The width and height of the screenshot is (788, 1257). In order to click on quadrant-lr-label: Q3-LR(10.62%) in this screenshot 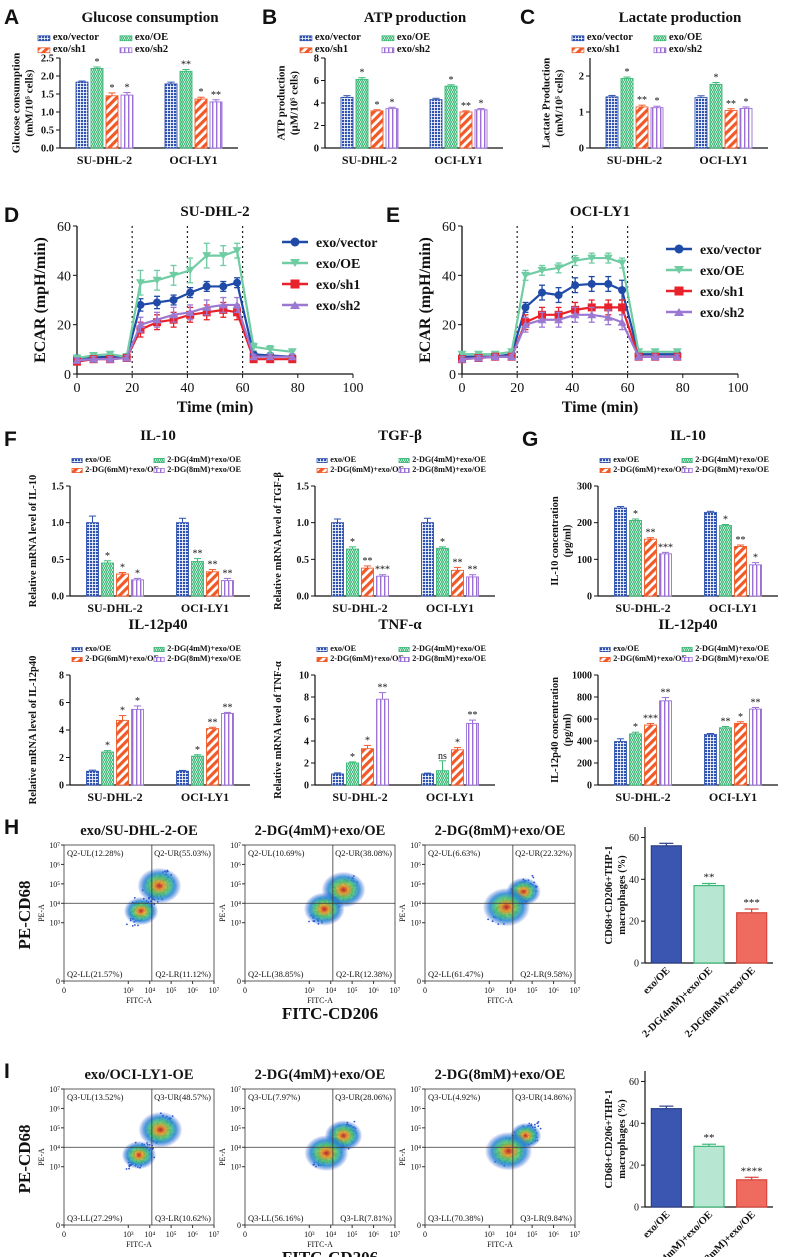, I will do `click(183, 1218)`.